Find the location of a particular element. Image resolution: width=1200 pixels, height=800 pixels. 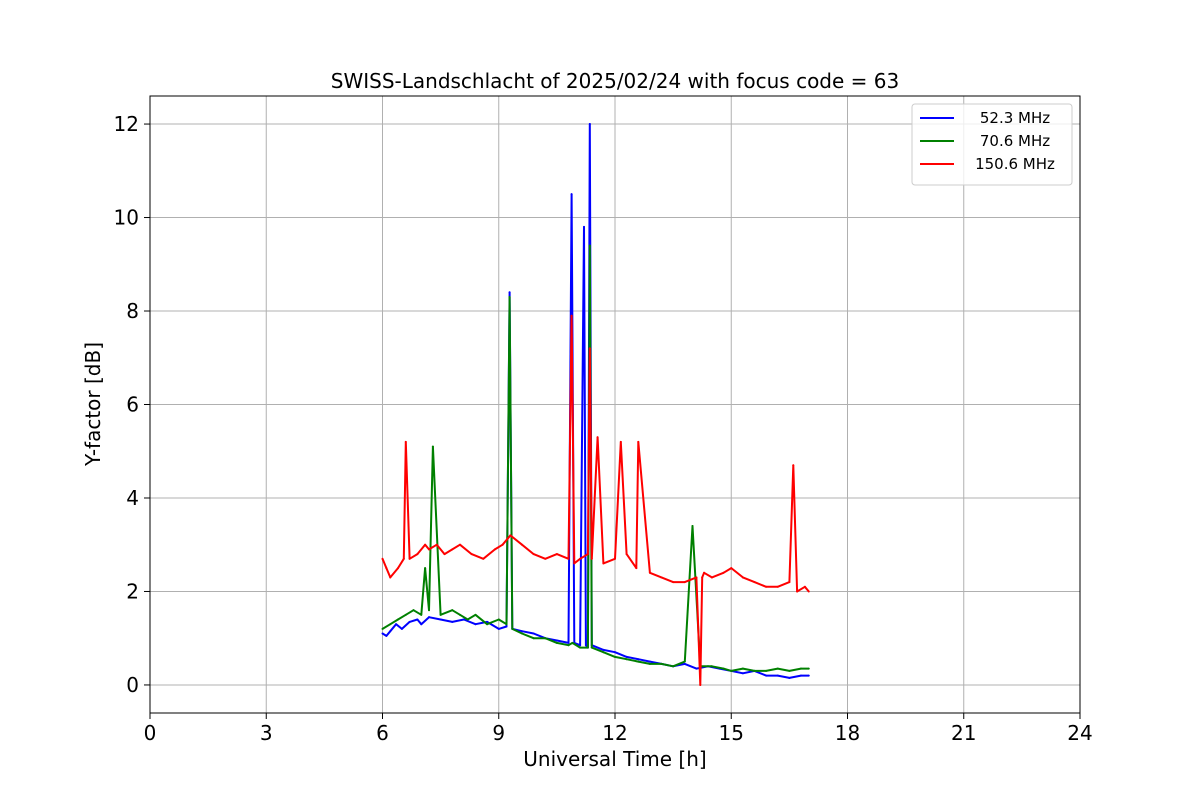

x-tick-label: 15 is located at coordinates (731, 733).